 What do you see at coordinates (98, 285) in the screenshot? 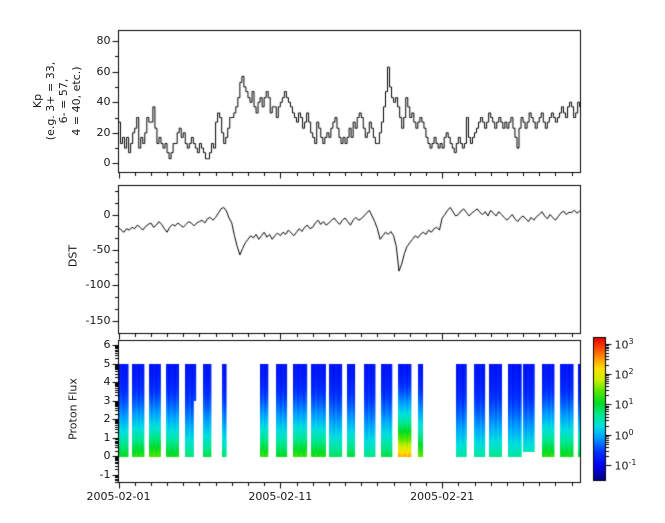
I see `dst-ytick-label: -100` at bounding box center [98, 285].